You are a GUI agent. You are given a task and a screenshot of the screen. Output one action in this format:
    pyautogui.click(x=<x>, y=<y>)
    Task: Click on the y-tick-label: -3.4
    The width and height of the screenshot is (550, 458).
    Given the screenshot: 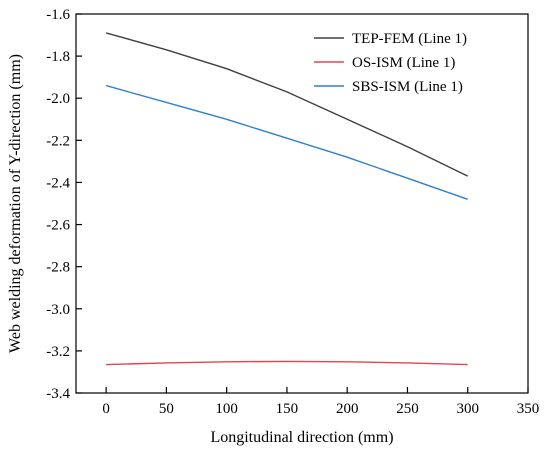 What is the action you would take?
    pyautogui.click(x=58, y=394)
    